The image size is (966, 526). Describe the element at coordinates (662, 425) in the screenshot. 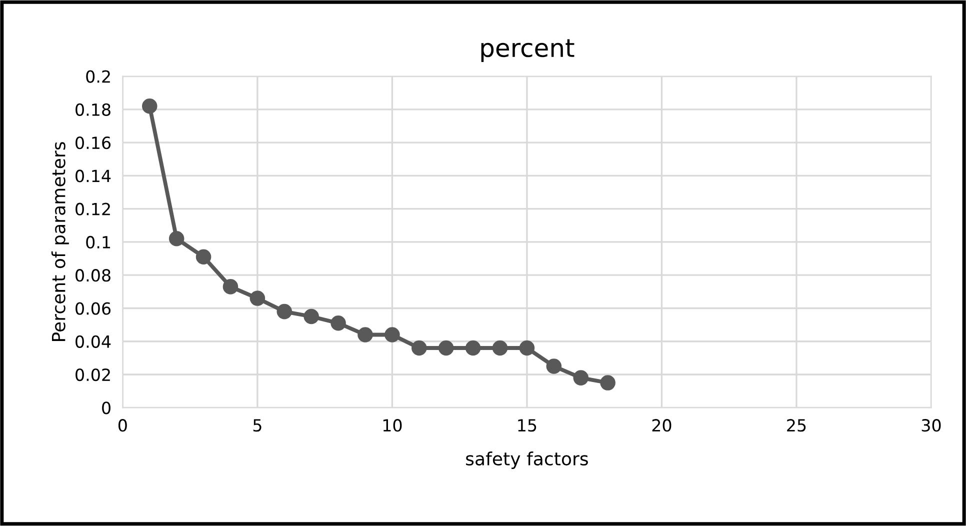

I see `x-tick-label: 20` at that location.